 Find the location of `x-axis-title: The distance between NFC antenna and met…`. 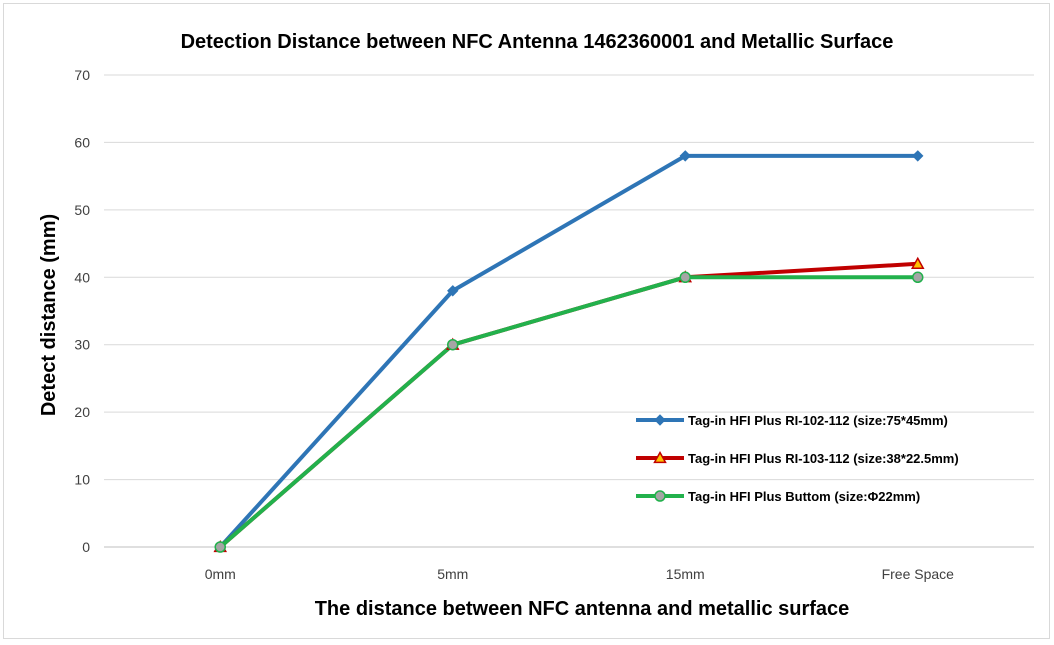

x-axis-title: The distance between NFC antenna and met… is located at coordinates (582, 609).